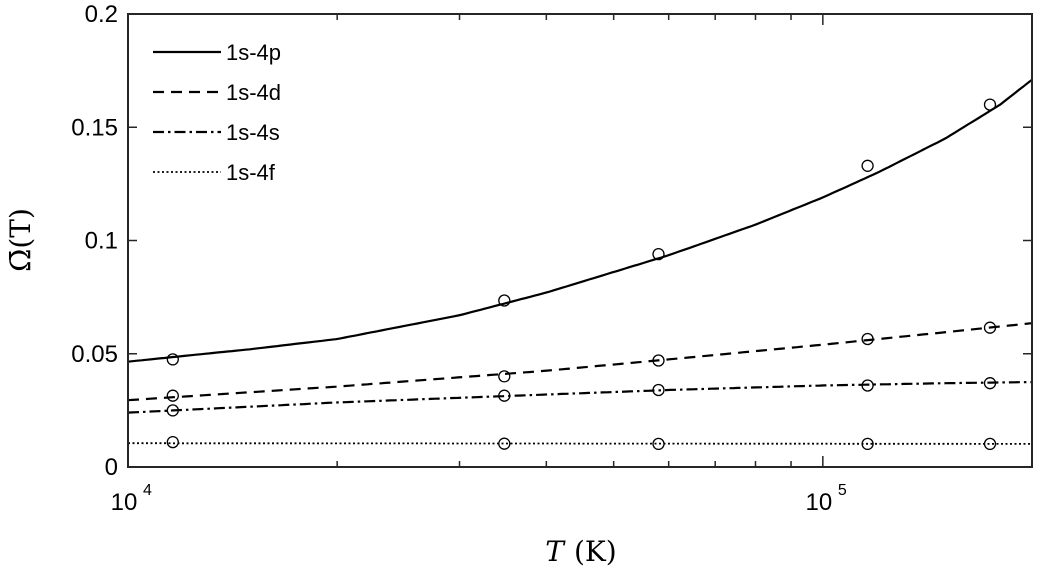 The width and height of the screenshot is (1037, 572). Describe the element at coordinates (20, 240) in the screenshot. I see `y-axis-label: Ω̄(T)` at that location.